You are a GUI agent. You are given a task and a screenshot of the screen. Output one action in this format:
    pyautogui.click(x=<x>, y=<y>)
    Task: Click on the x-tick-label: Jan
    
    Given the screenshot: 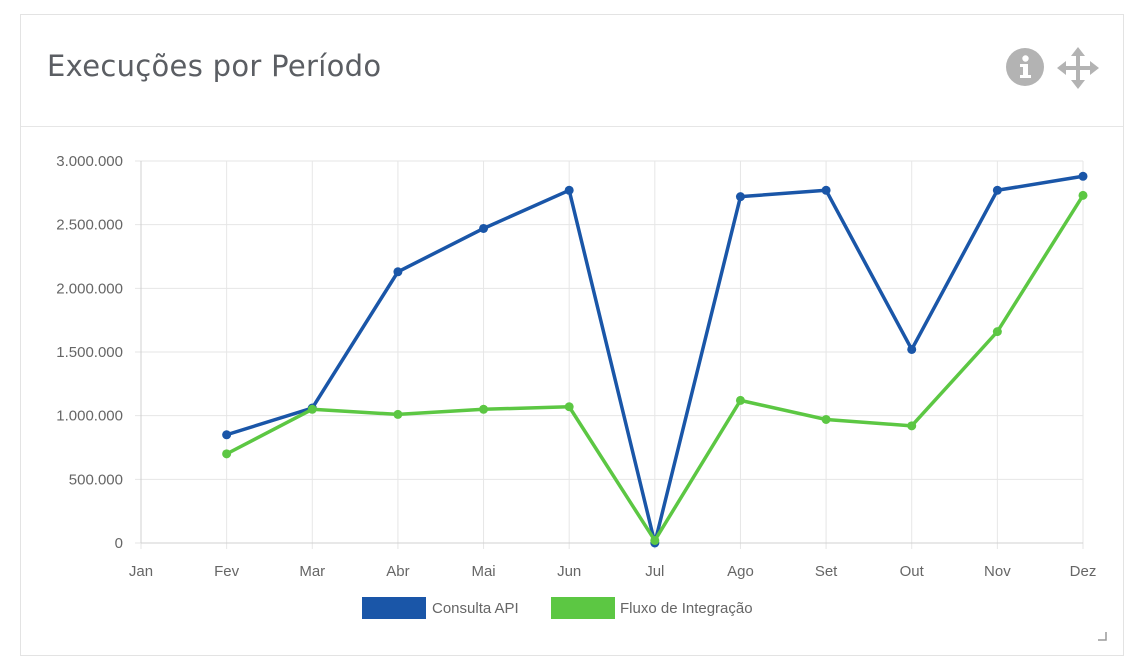 What is the action you would take?
    pyautogui.click(x=141, y=571)
    